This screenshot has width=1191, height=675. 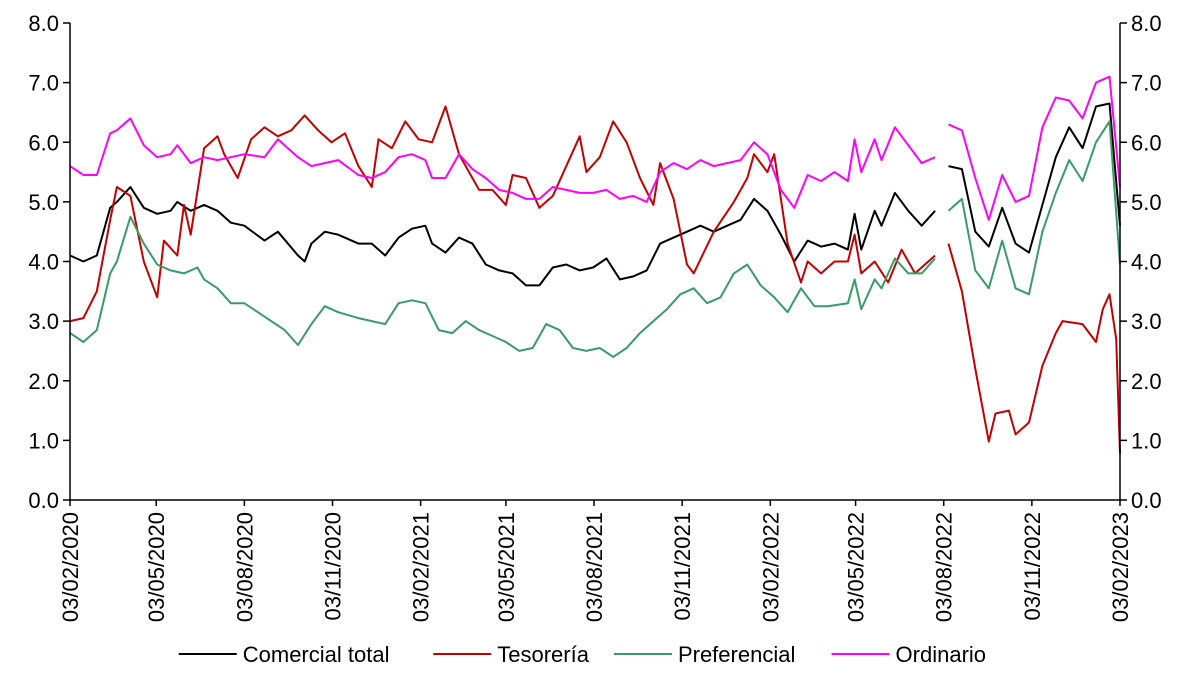 I want to click on x-tick-label: 03/05/2022, so click(x=856, y=567).